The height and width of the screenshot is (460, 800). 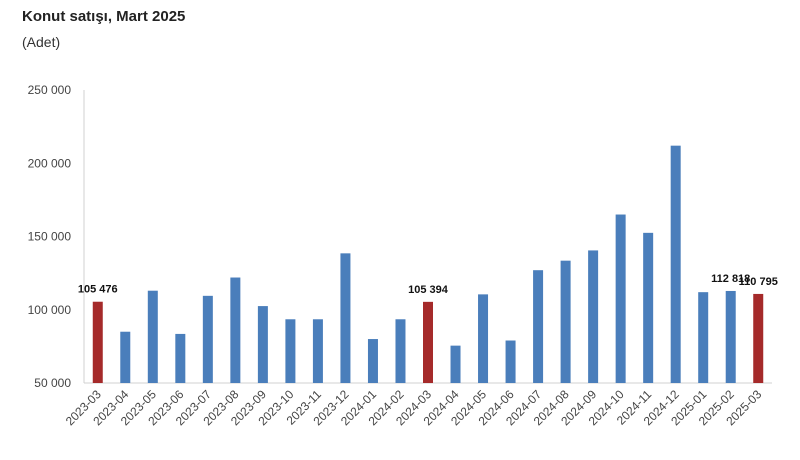 What do you see at coordinates (50, 237) in the screenshot?
I see `y-tick-label: 150 000` at bounding box center [50, 237].